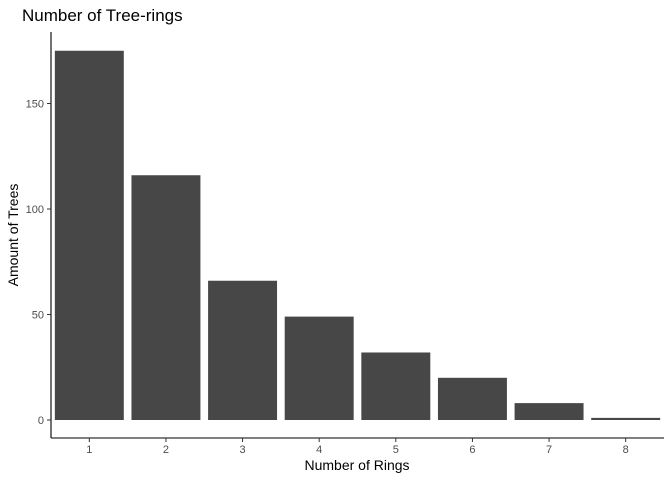 The image size is (672, 480). I want to click on y-tick-label: 50, so click(38, 316).